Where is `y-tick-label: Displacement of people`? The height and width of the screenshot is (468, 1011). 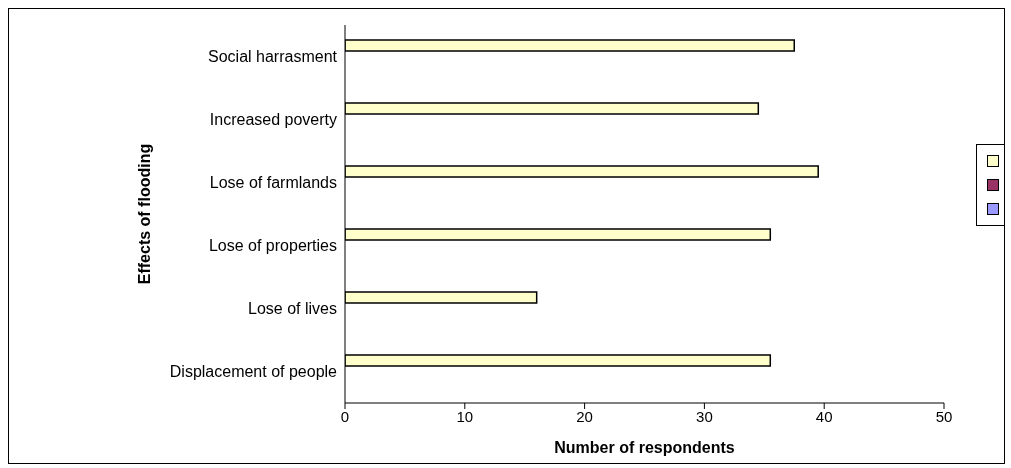 y-tick-label: Displacement of people is located at coordinates (253, 372).